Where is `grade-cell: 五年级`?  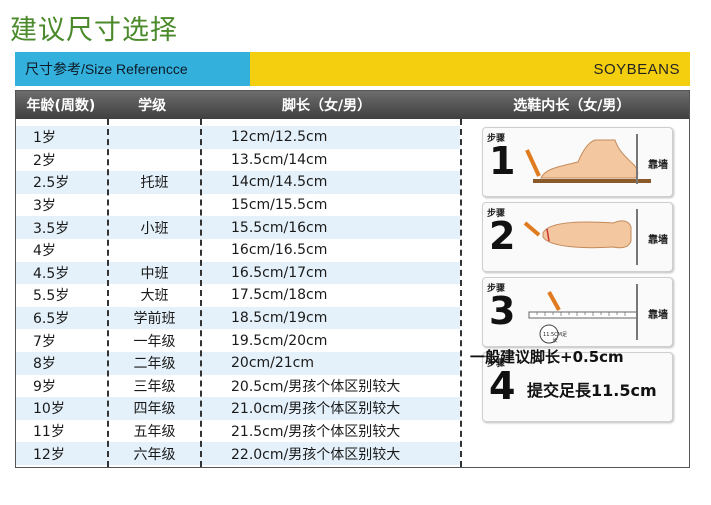
grade-cell: 五年级 is located at coordinates (154, 432).